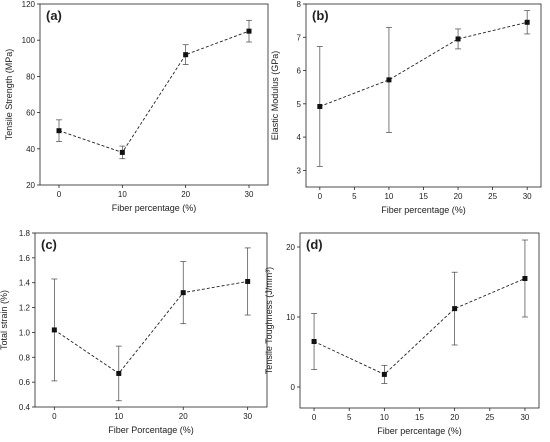 This screenshot has height=442, width=550. What do you see at coordinates (25, 258) in the screenshot?
I see `y-tick-label: 1.6` at bounding box center [25, 258].